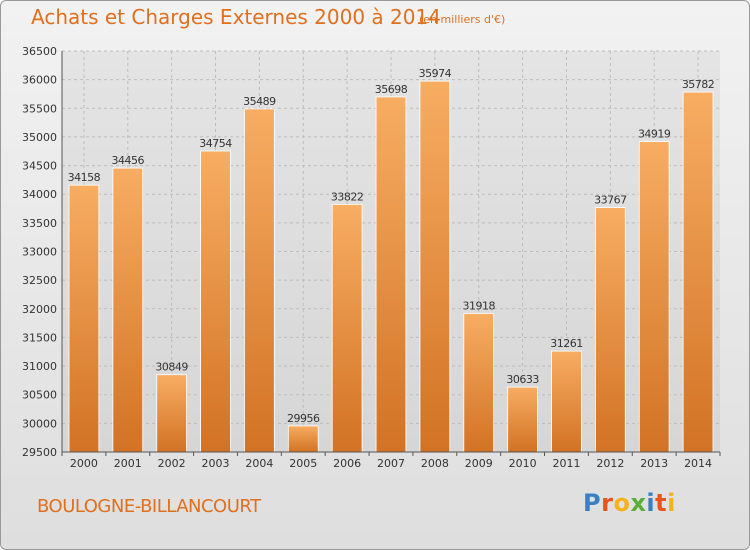 This screenshot has width=750, height=550. Describe the element at coordinates (462, 19) in the screenshot. I see `chart-subtitle: (en milliers d'€)` at that location.